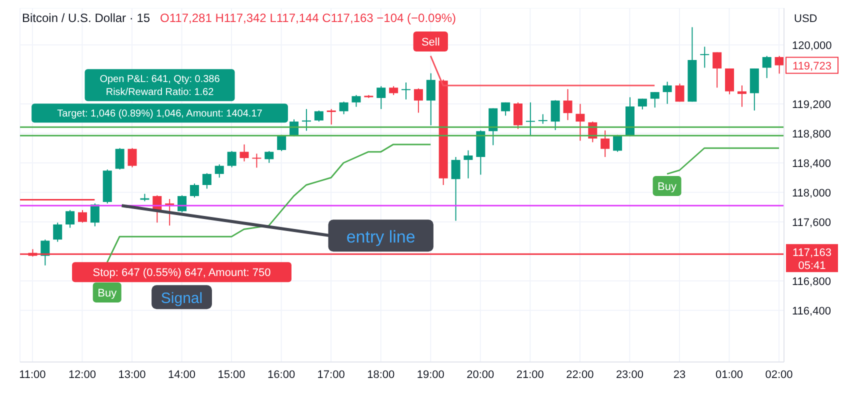 The height and width of the screenshot is (396, 850). I want to click on y-tick-label: 116,800, so click(811, 282).